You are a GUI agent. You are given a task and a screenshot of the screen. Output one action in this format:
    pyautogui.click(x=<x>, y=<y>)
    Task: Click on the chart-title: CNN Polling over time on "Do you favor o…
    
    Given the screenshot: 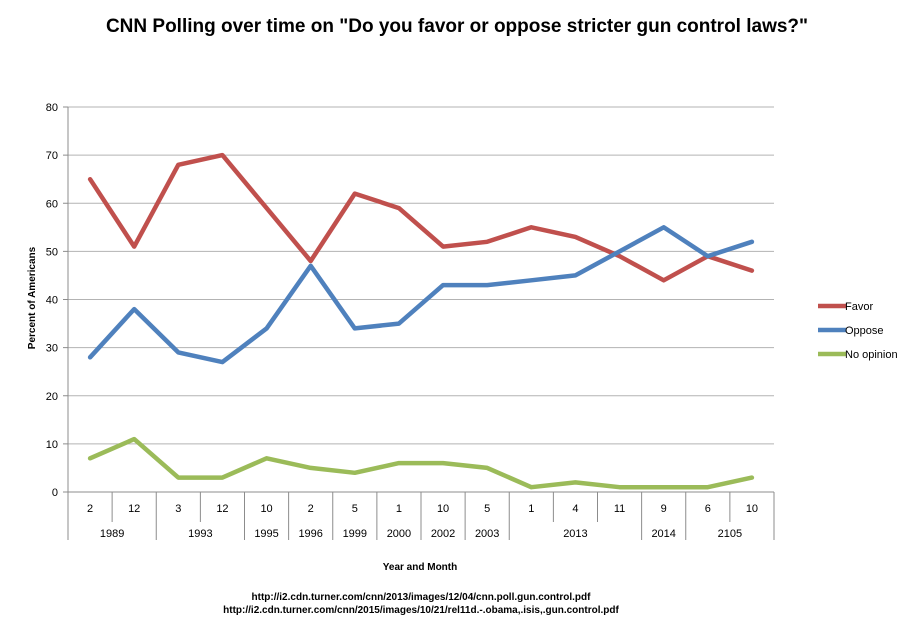 What is the action you would take?
    pyautogui.click(x=457, y=26)
    